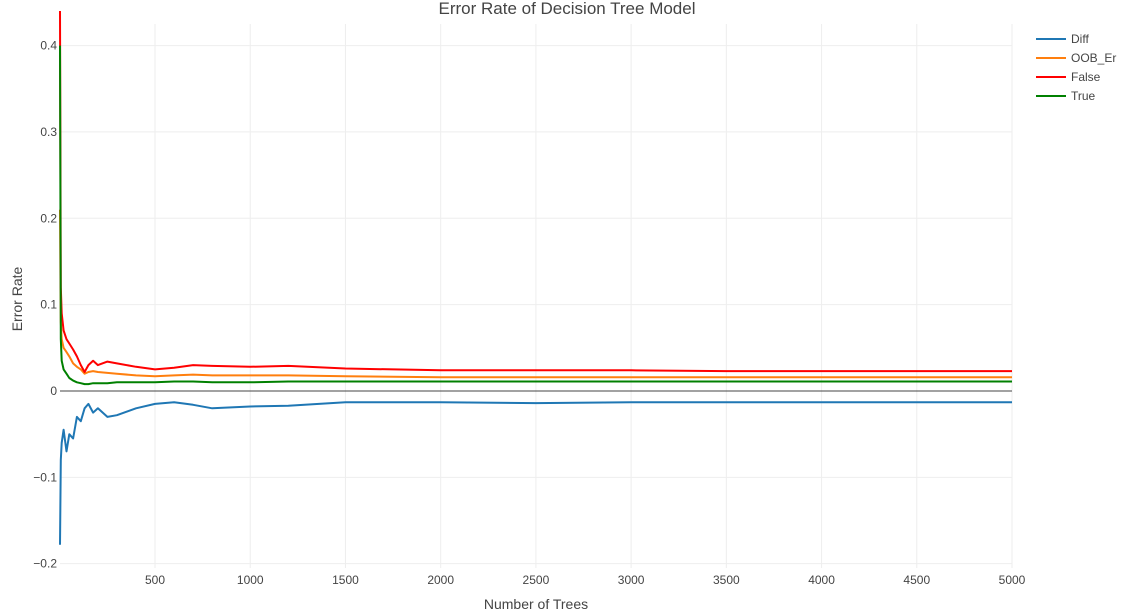 The height and width of the screenshot is (612, 1134). Describe the element at coordinates (631, 580) in the screenshot. I see `x-tick-label: 3000` at that location.